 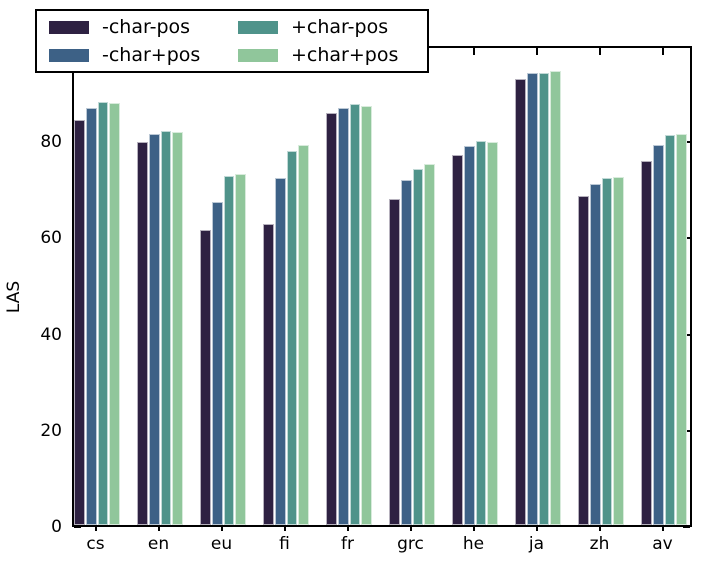 What do you see at coordinates (646, 343) in the screenshot?
I see `bar-av--char-pos` at bounding box center [646, 343].